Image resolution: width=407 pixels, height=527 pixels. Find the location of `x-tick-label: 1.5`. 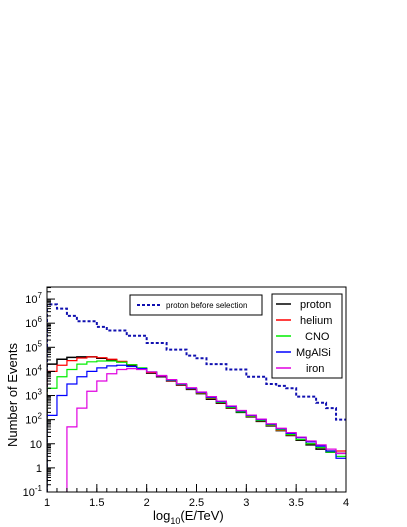

x-tick-label: 1.5 is located at coordinates (96, 503).